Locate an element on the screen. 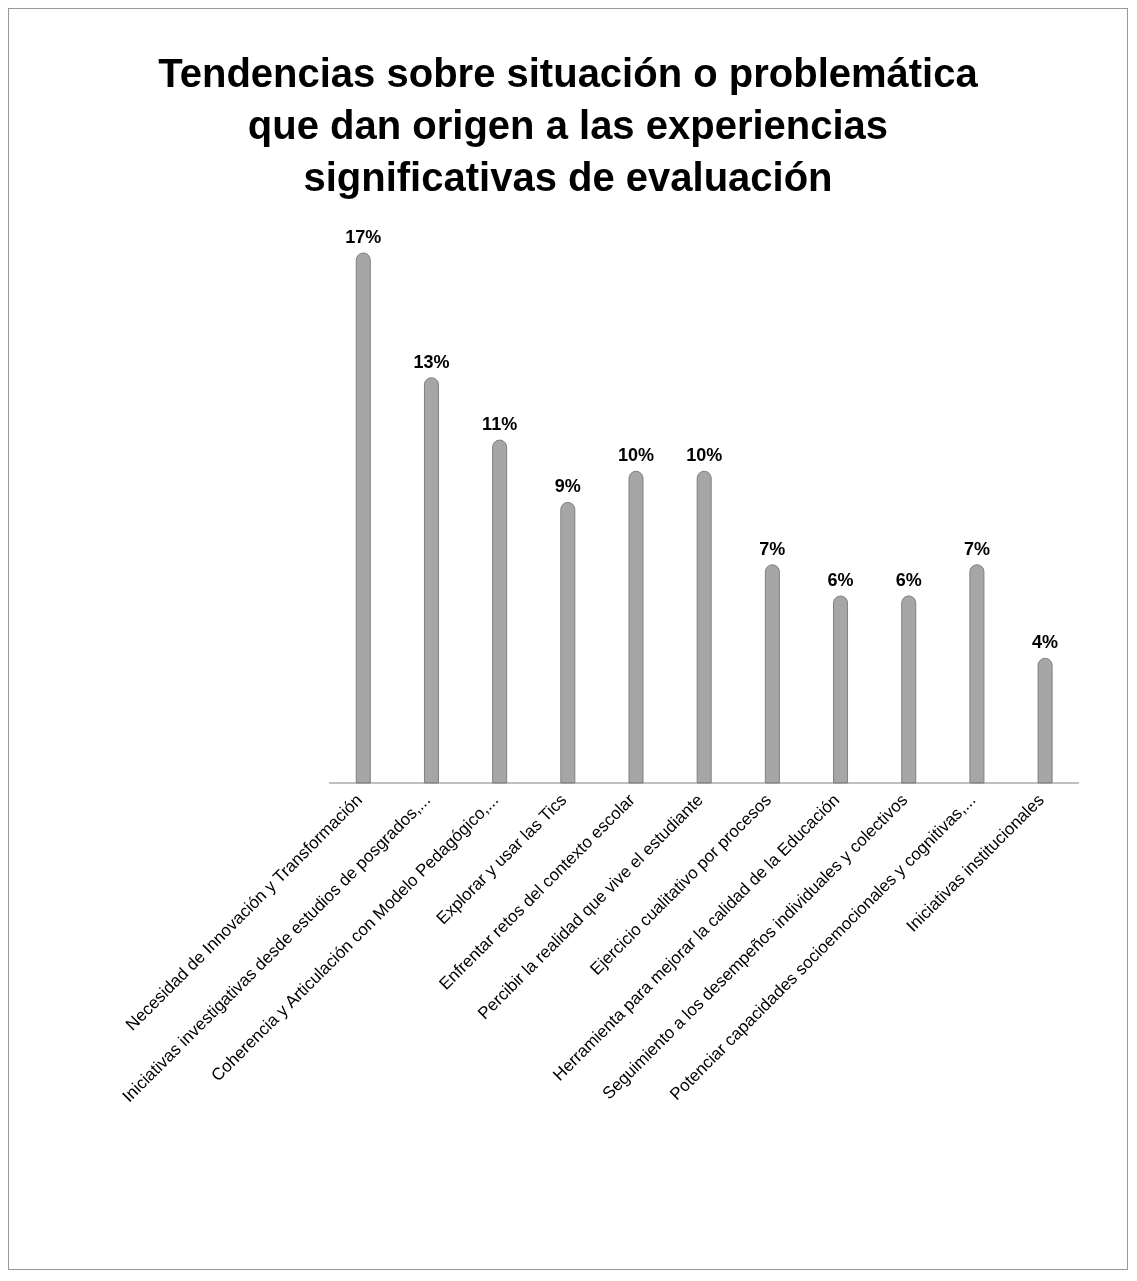 The image size is (1137, 1281). data-label: 4% is located at coordinates (1045, 642).